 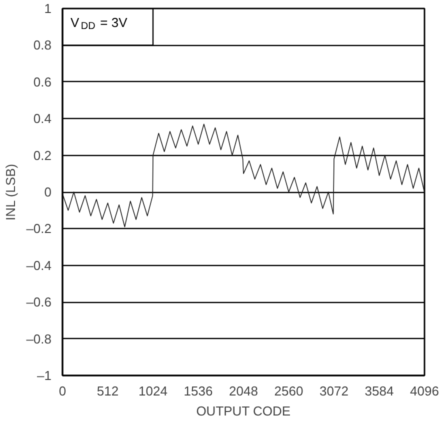 I want to click on x-tick-label: 2048, so click(x=243, y=391).